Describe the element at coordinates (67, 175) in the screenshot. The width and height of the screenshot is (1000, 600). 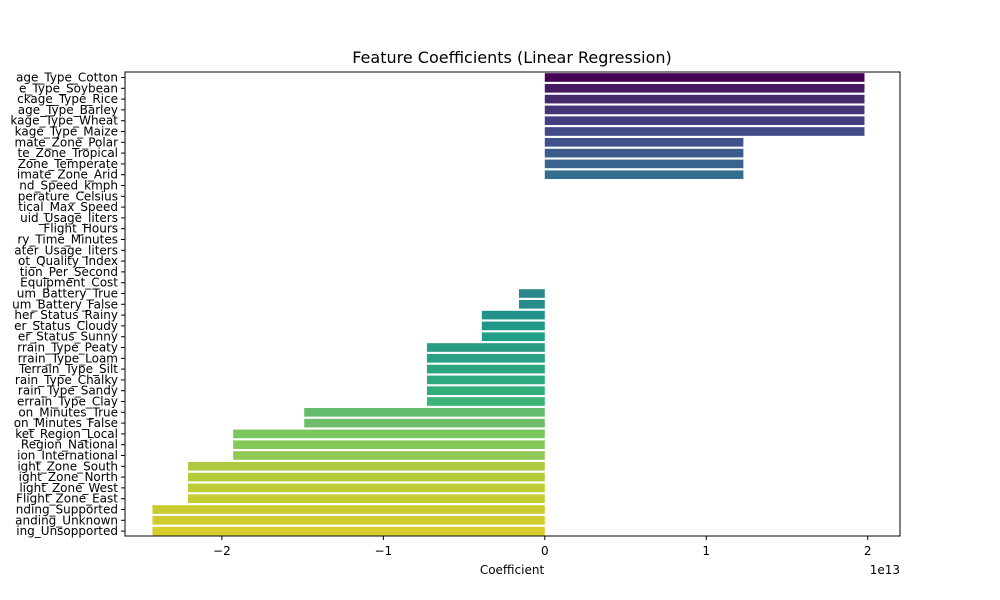
I see `y-tick-label: imate_Zone_Arid` at that location.